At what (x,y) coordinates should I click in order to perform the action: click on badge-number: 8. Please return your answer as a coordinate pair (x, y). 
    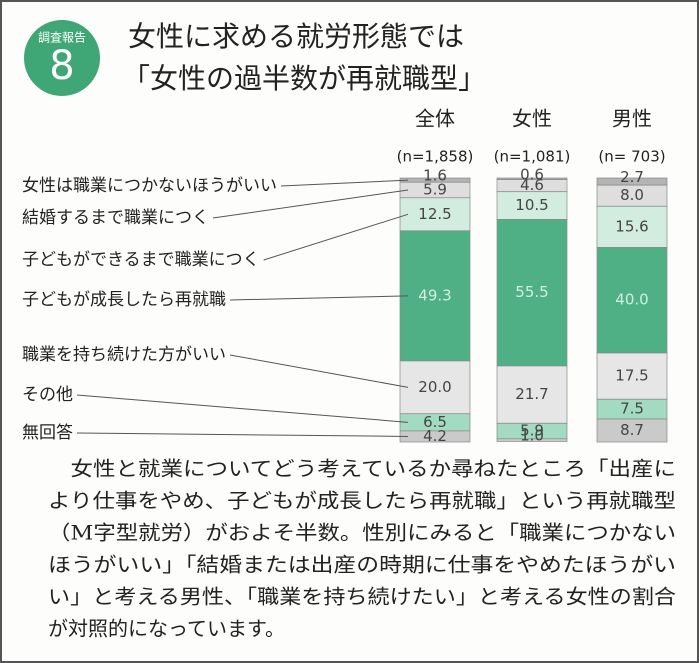
    Looking at the image, I should click on (61, 66).